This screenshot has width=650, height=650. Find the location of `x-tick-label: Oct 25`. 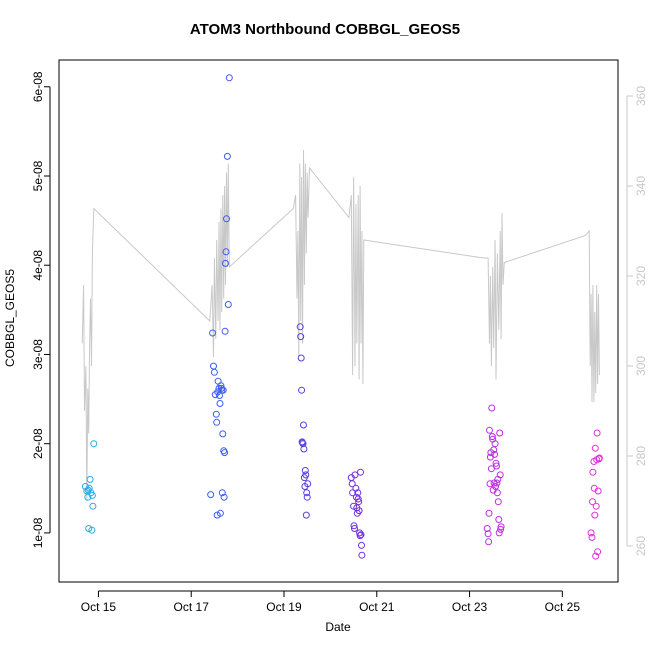

x-tick-label: Oct 25 is located at coordinates (563, 607).